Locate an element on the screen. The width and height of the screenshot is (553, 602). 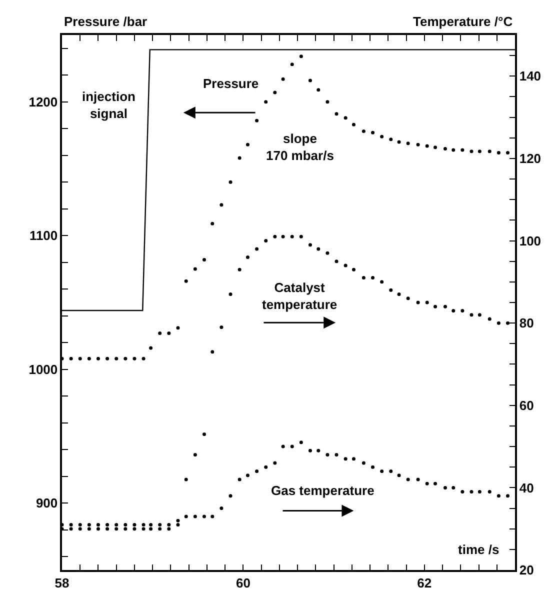
annotation: Catalyst temperature is located at coordinates (300, 296).